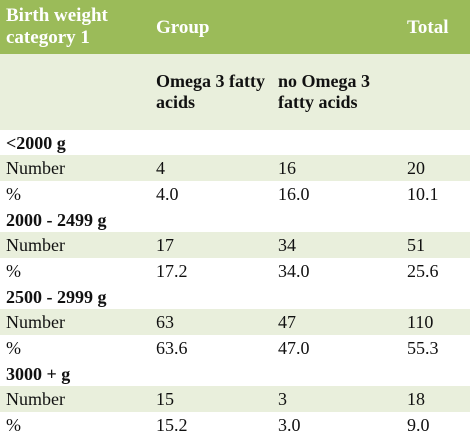 This screenshot has width=470, height=441. I want to click on subheader-empty, so click(75, 92).